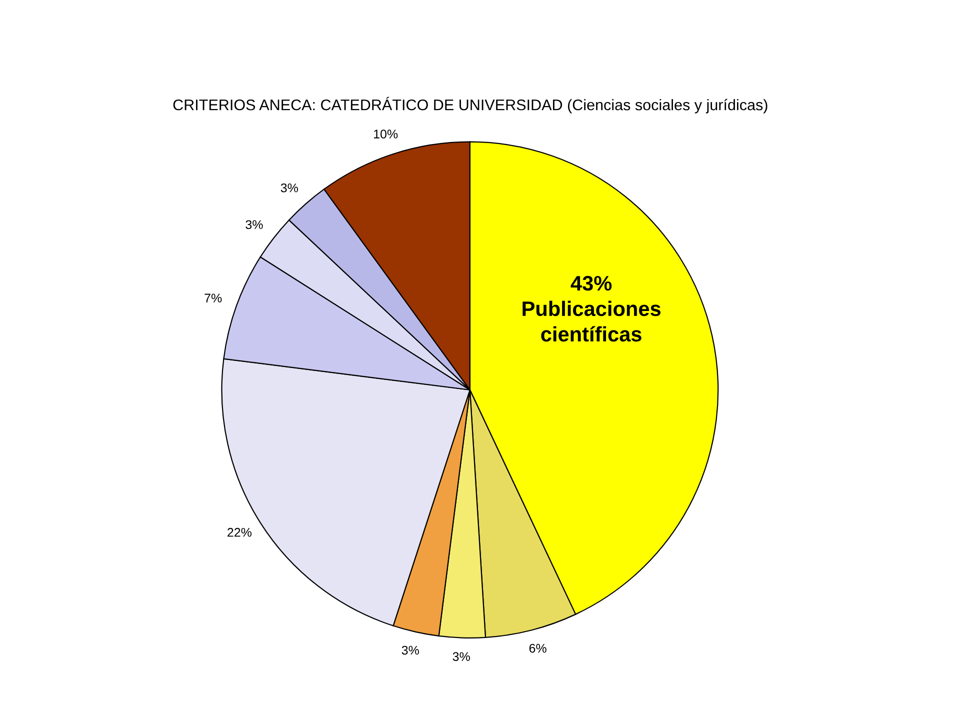 This screenshot has width=960, height=720. I want to click on data-label: 43%, so click(591, 283).